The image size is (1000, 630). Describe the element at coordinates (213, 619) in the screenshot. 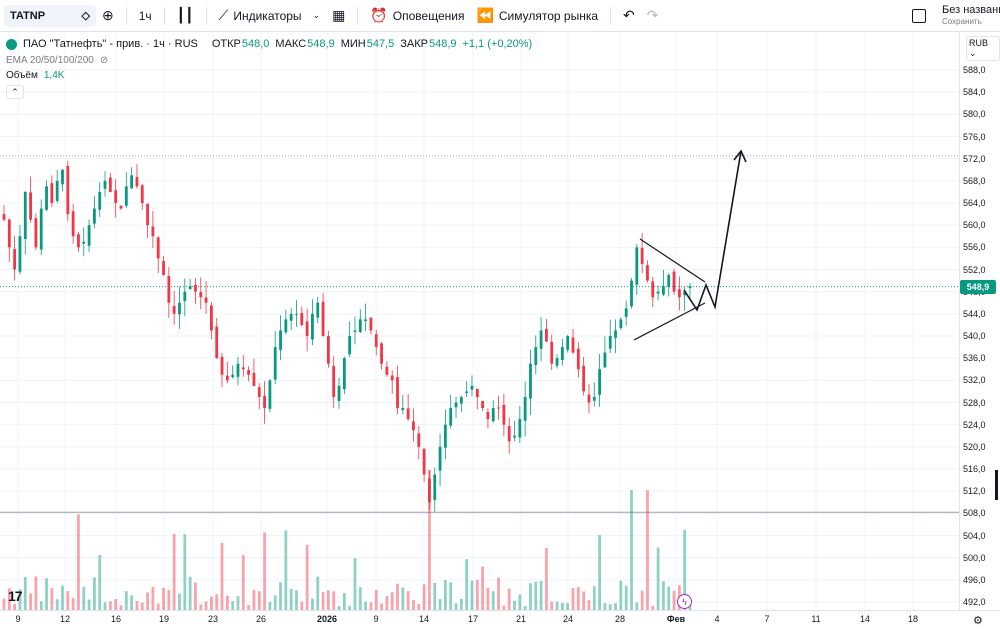

I see `time-label: 23` at that location.